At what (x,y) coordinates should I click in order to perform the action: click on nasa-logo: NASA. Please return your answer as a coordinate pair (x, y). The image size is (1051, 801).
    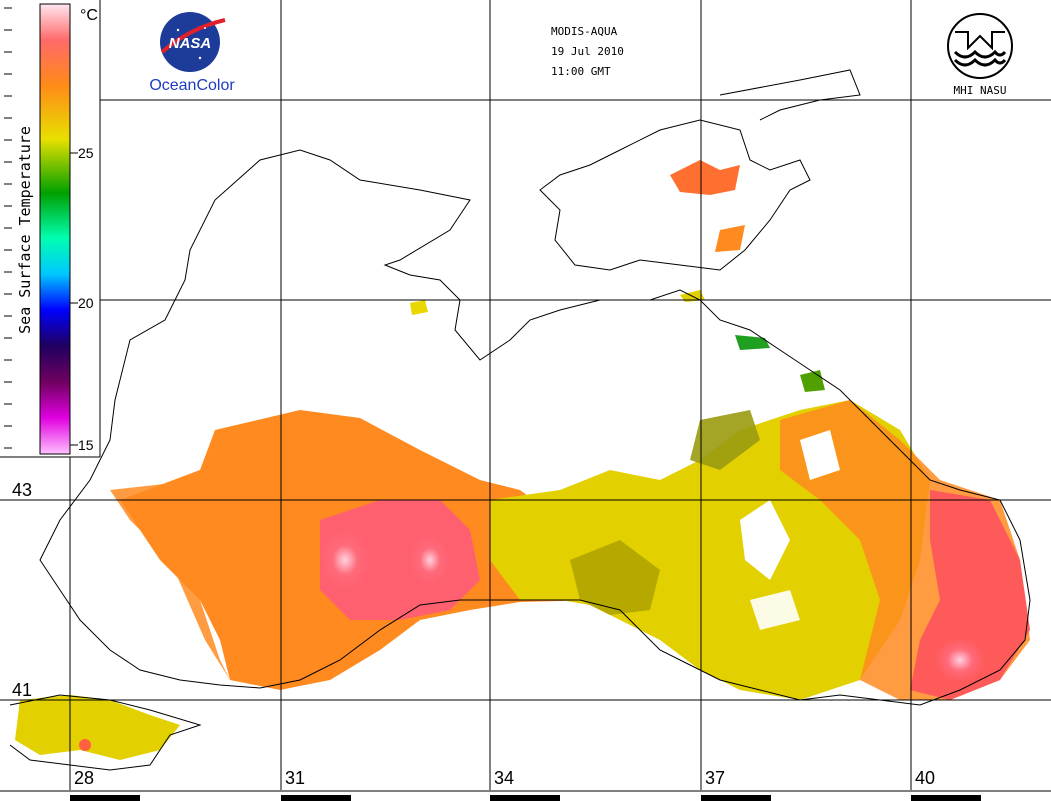
    Looking at the image, I should click on (193, 42).